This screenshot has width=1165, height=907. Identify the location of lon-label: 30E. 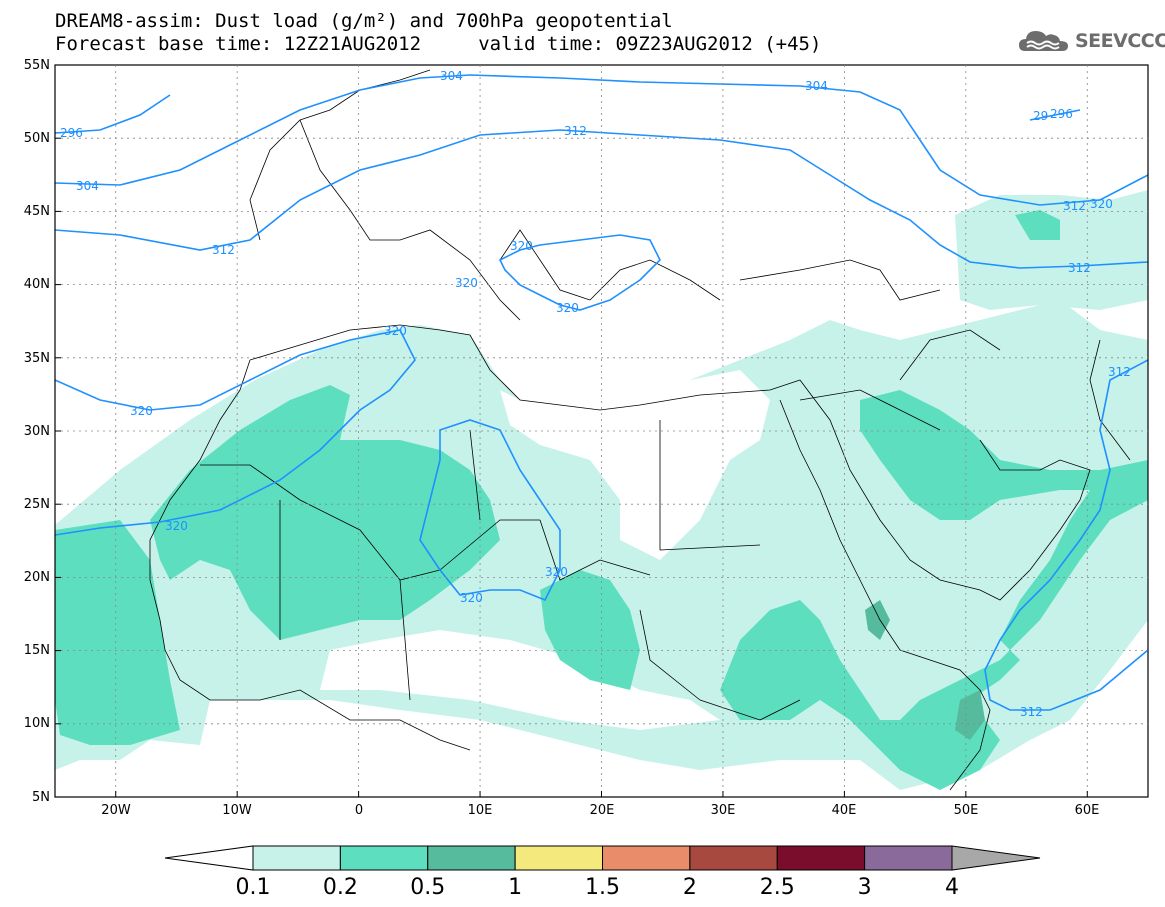
(723, 810).